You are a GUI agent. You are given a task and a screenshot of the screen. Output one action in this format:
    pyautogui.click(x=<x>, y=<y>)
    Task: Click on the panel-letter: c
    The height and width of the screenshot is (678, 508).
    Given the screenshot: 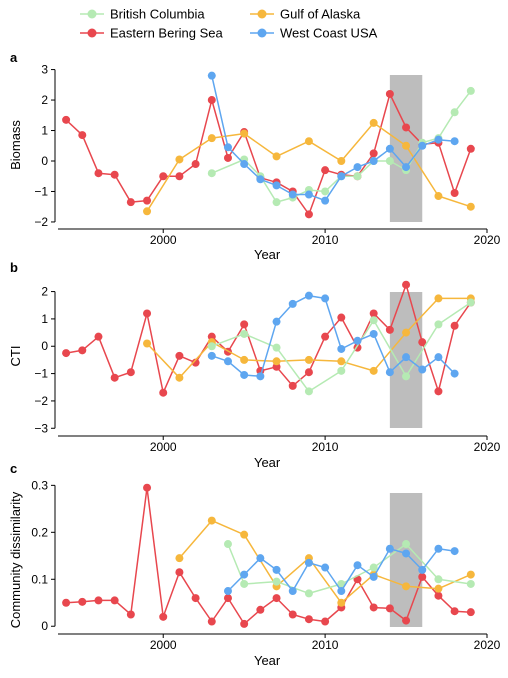 What is the action you would take?
    pyautogui.click(x=13, y=468)
    